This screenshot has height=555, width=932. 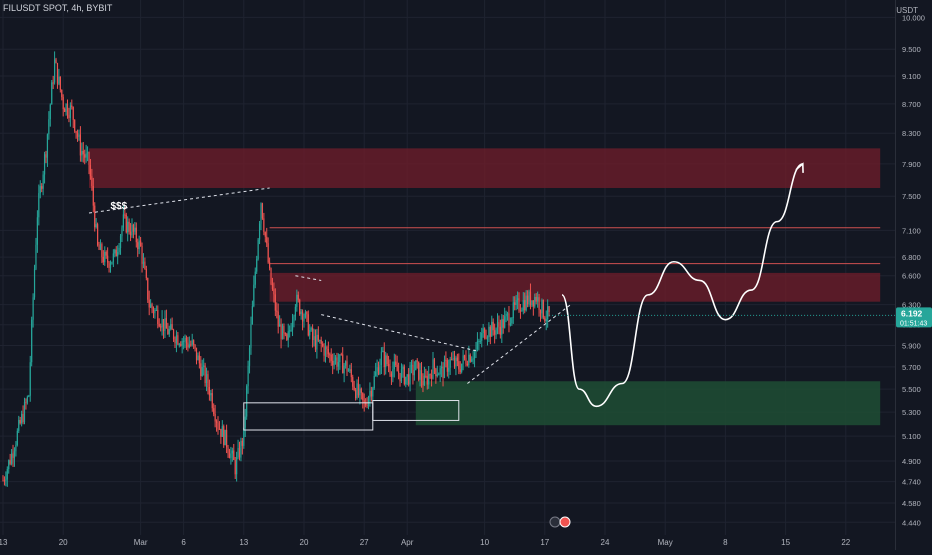 What do you see at coordinates (725, 542) in the screenshot?
I see `x-tick-label: 8` at bounding box center [725, 542].